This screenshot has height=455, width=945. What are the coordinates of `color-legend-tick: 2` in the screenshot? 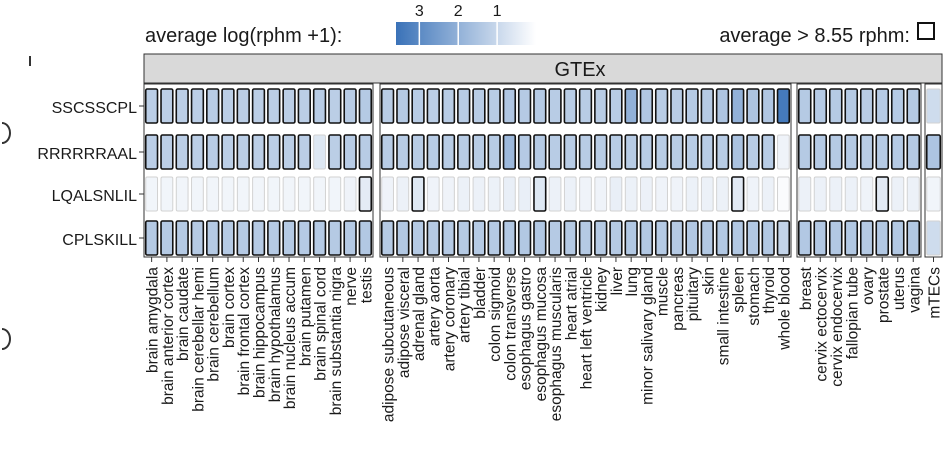 It's located at (458, 11).